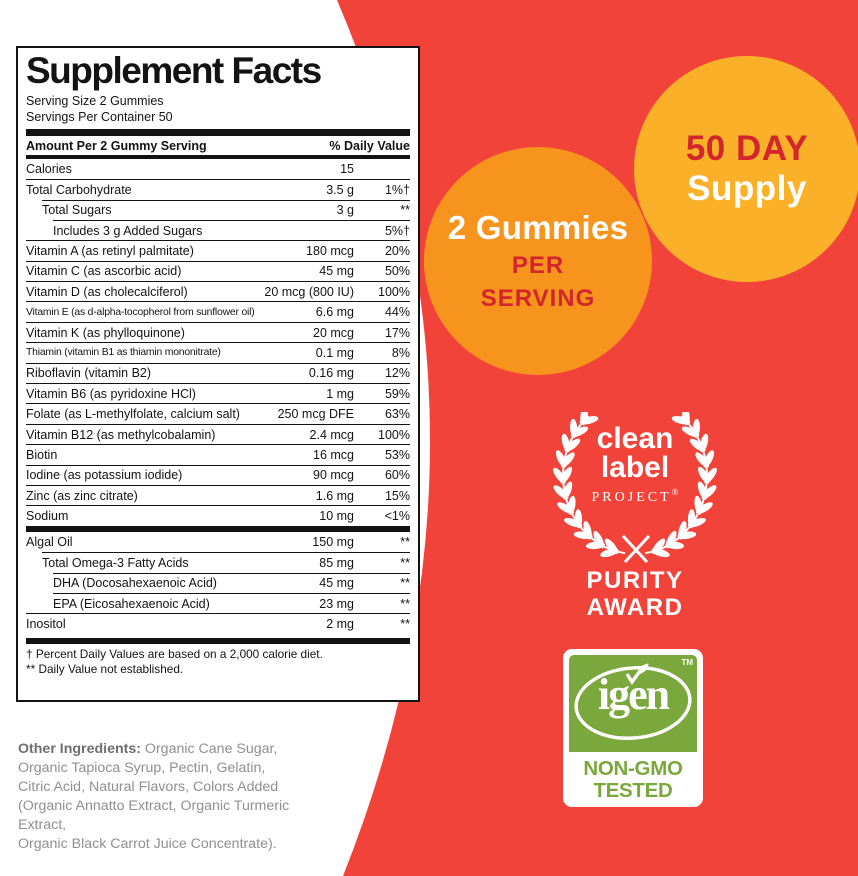 This screenshot has height=876, width=858. What do you see at coordinates (218, 515) in the screenshot?
I see `table-row: Sodium 10 mg <1%` at bounding box center [218, 515].